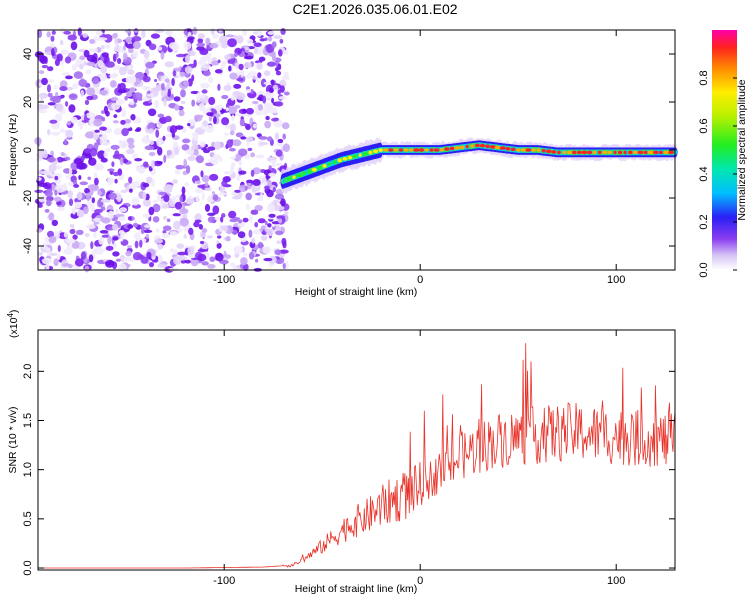 Image resolution: width=750 pixels, height=600 pixels. Describe the element at coordinates (224, 581) in the screenshot. I see `x-tick-label: -100` at that location.